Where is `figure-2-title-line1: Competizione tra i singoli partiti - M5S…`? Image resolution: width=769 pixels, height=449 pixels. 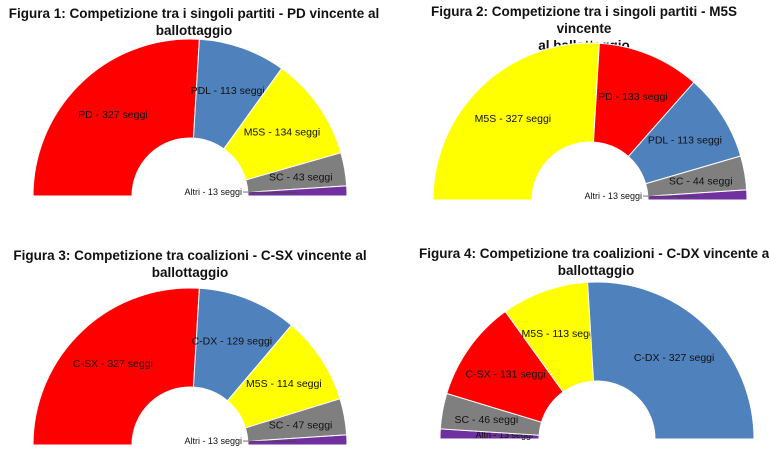
figure-2-title-line1: Competizione tra i singoli partiti - M5S… is located at coordinates (614, 20).